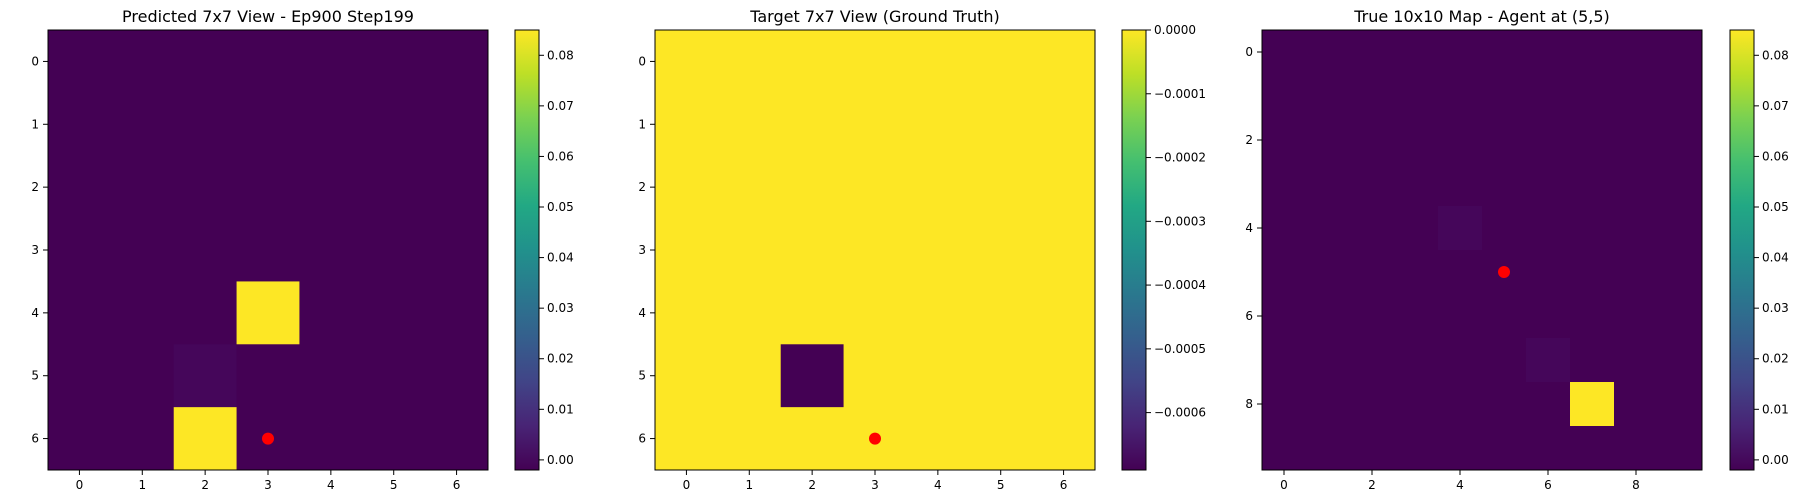 The height and width of the screenshot is (500, 1800). What do you see at coordinates (1481, 16) in the screenshot?
I see `chart-title: True 10x10 Map - Agent at (5,5)` at bounding box center [1481, 16].